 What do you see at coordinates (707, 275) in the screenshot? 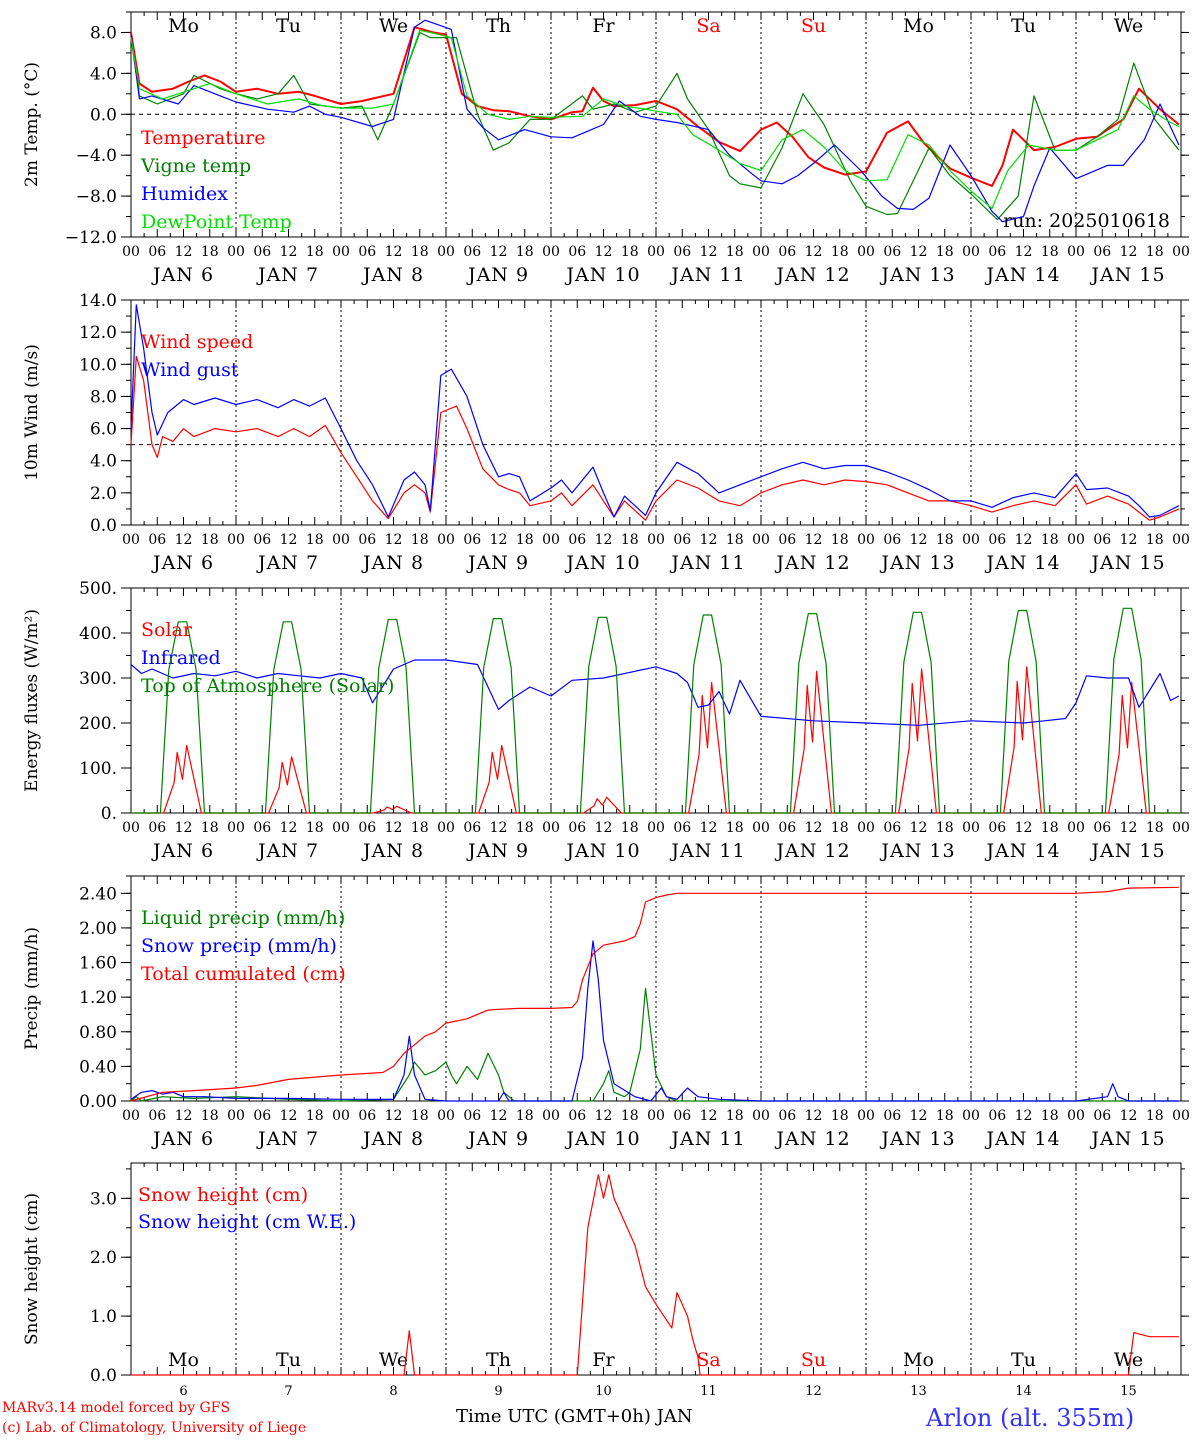
I see `date-label: JAN 11` at bounding box center [707, 275].